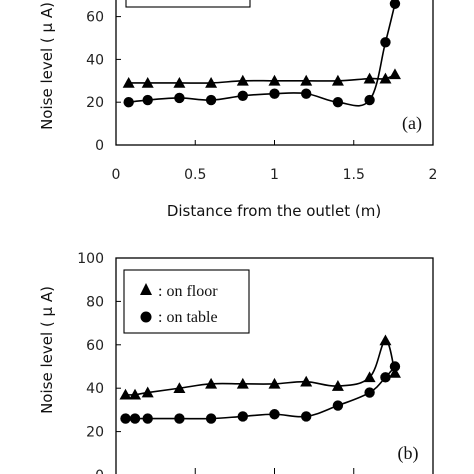  I want to click on y-ticks-a: 020406080100, so click(103, 82).